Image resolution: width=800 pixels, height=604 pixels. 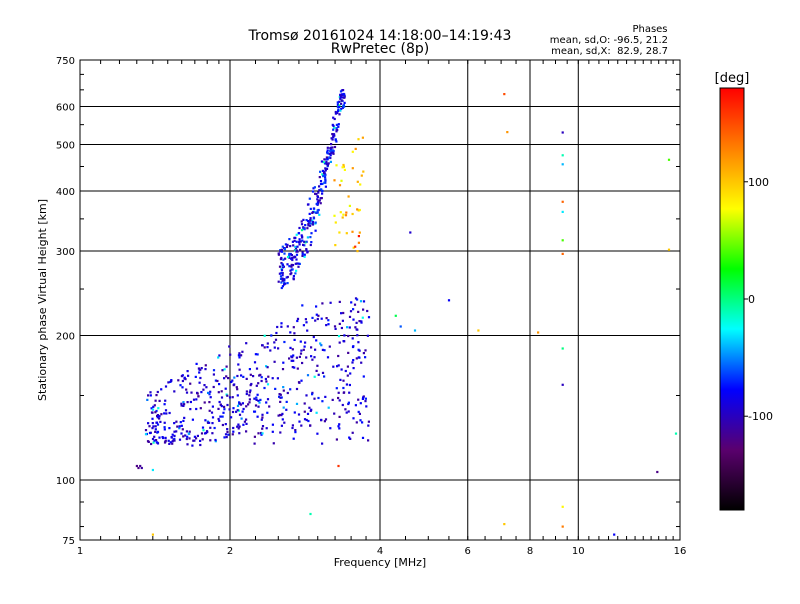 What do you see at coordinates (42, 300) in the screenshot?
I see `y-axis-label: Stationary phase Virtual Height [km]` at bounding box center [42, 300].